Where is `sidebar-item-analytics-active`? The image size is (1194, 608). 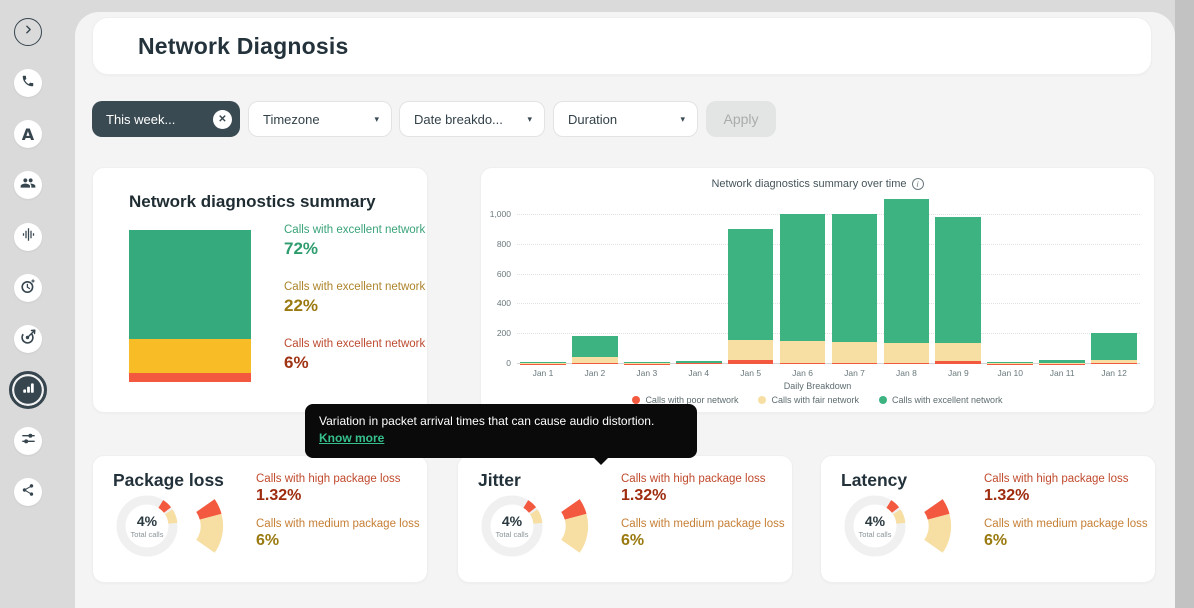
sidebar-item-analytics-active is located at coordinates (28, 390).